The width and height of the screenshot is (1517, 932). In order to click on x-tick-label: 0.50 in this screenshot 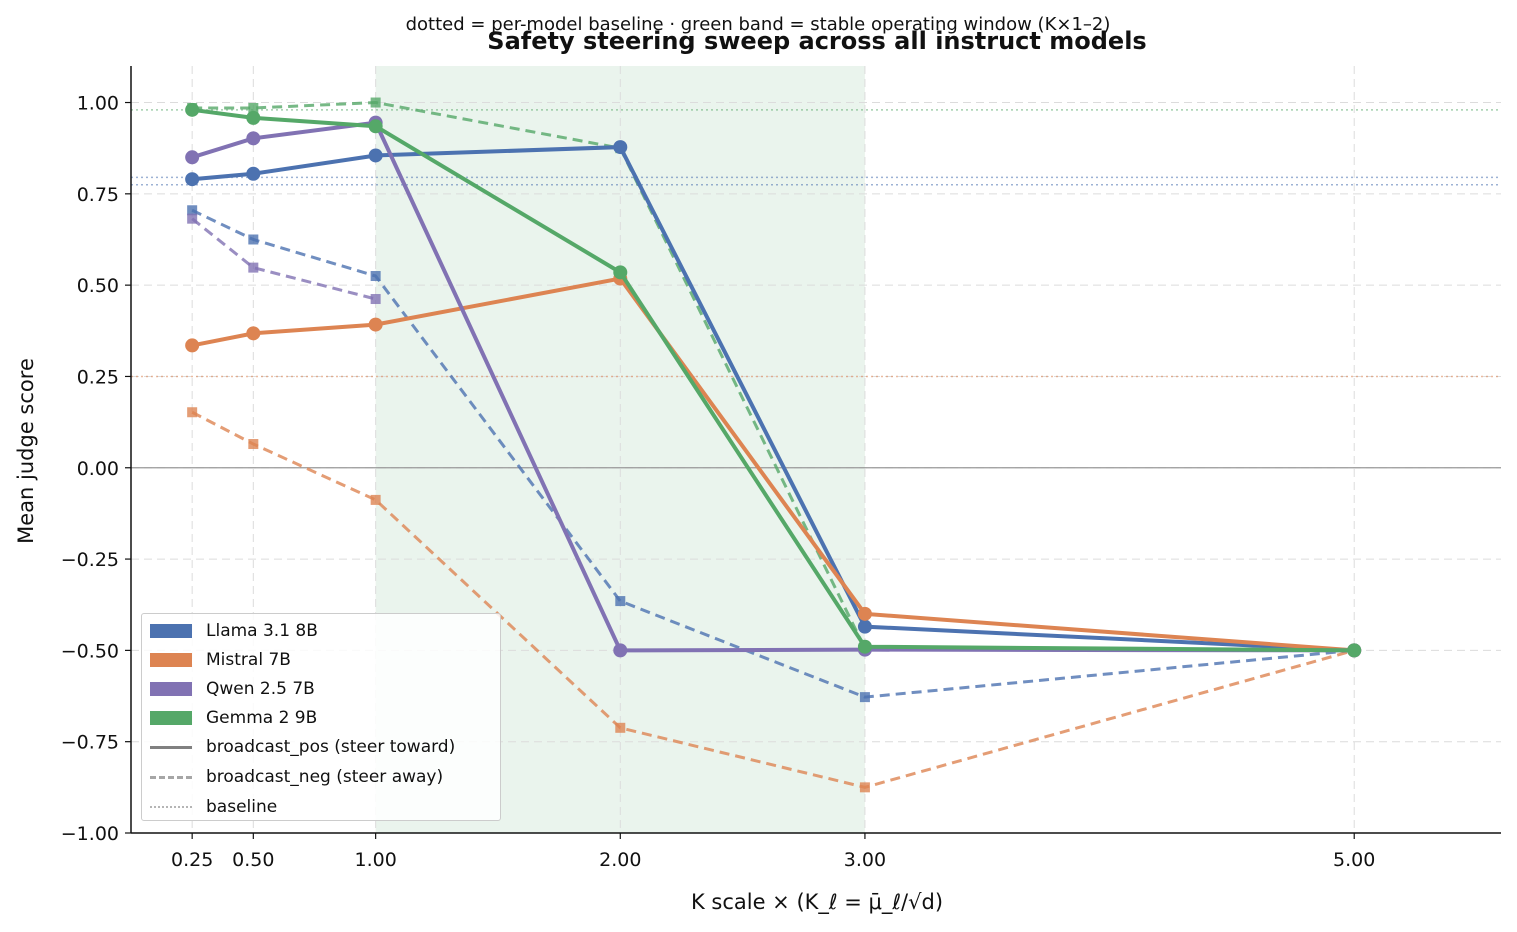, I will do `click(253, 860)`.